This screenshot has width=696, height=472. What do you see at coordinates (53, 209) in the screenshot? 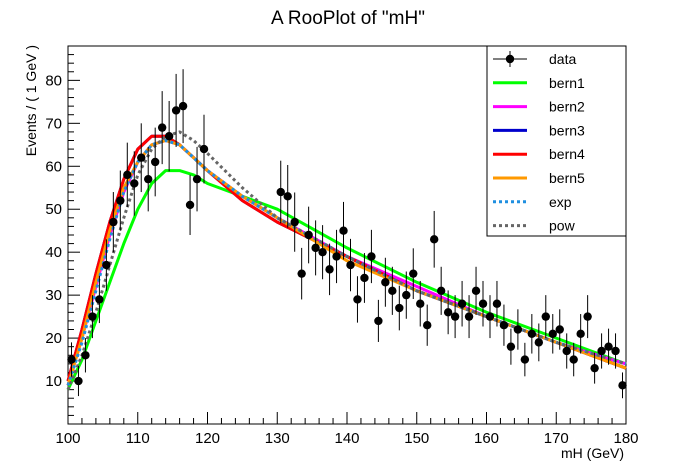
I see `y-tick-label: 50` at bounding box center [53, 209].